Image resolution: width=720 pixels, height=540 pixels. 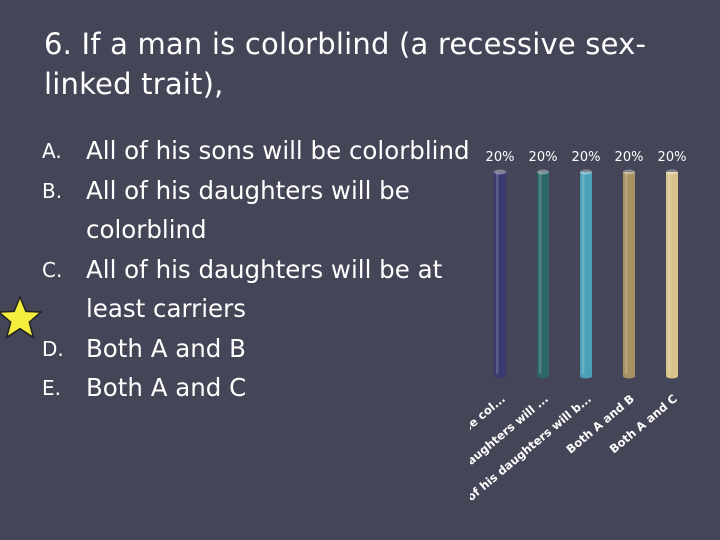 I want to click on answer-letter: D., so click(x=53, y=348).